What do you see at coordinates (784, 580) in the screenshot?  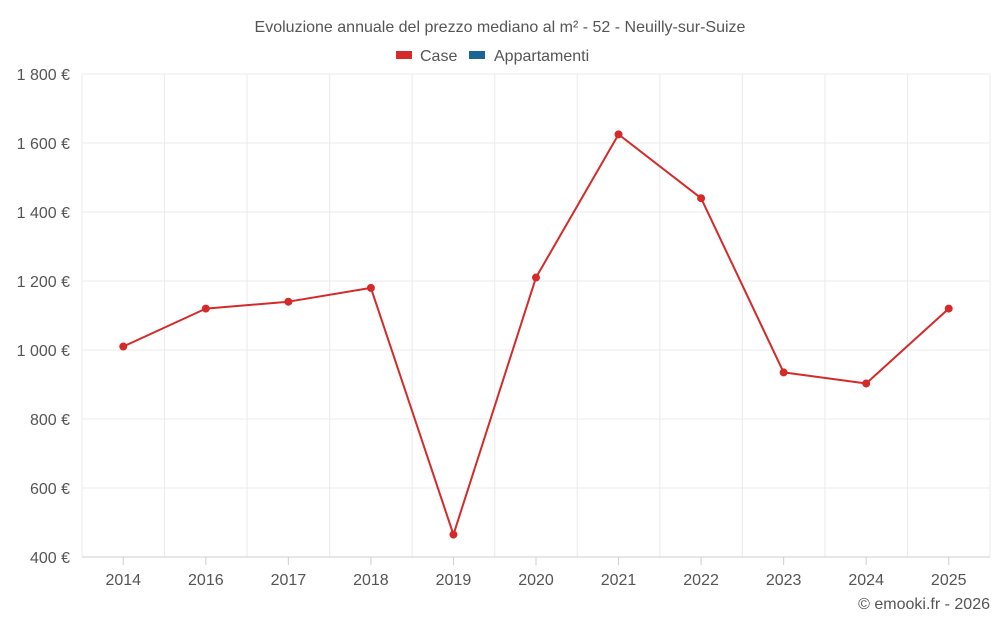 I see `x-tick-label: 2023` at bounding box center [784, 580].